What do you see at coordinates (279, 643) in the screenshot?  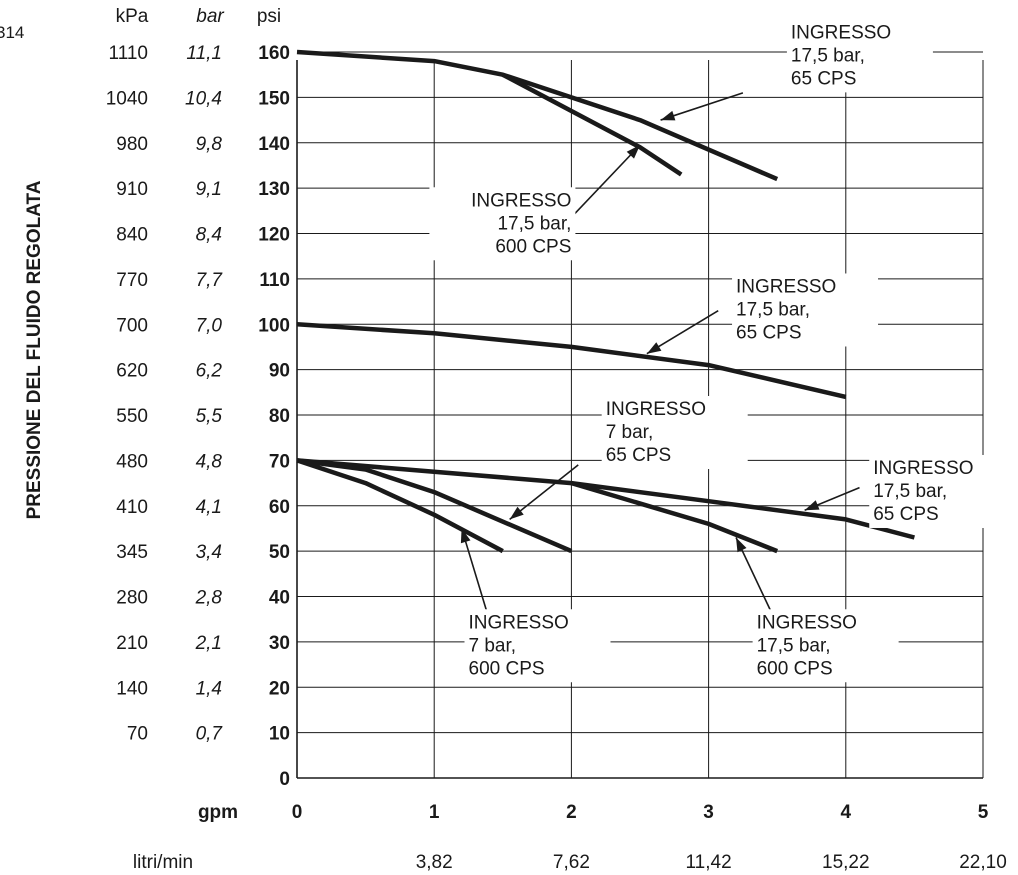 I see `psi-tick-label: 30` at bounding box center [279, 643].